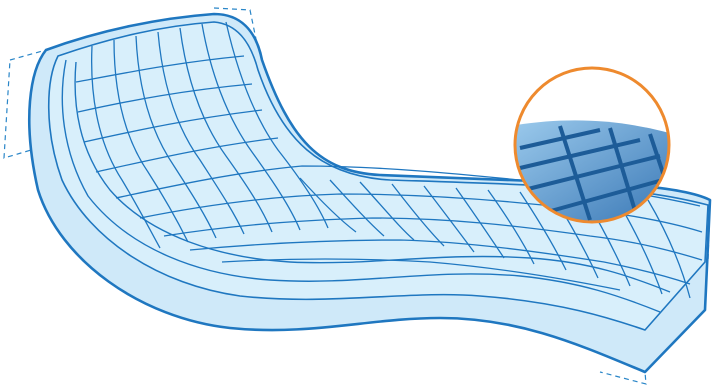  I want to click on right-bottom-guide, so click(623, 348).